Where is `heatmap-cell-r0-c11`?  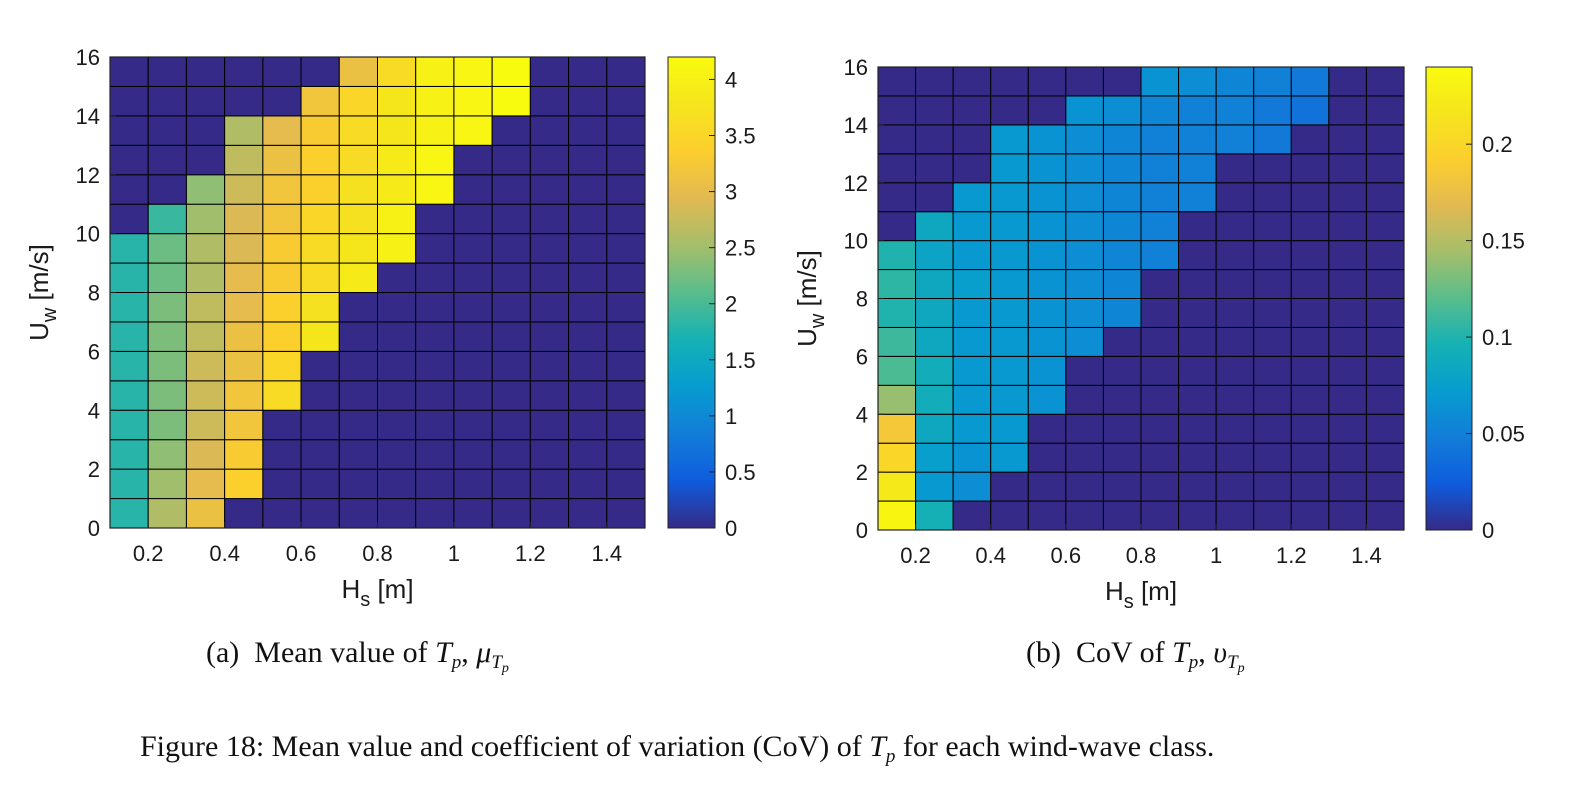 heatmap-cell-r0-c11 is located at coordinates (1310, 515).